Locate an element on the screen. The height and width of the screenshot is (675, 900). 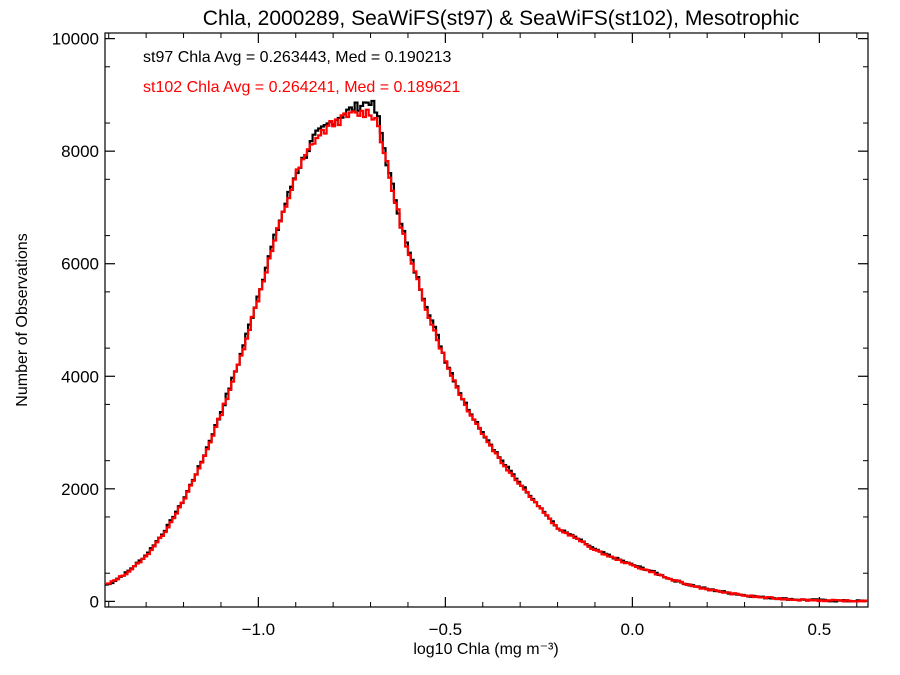
y-tick-label: 0 is located at coordinates (94, 601).